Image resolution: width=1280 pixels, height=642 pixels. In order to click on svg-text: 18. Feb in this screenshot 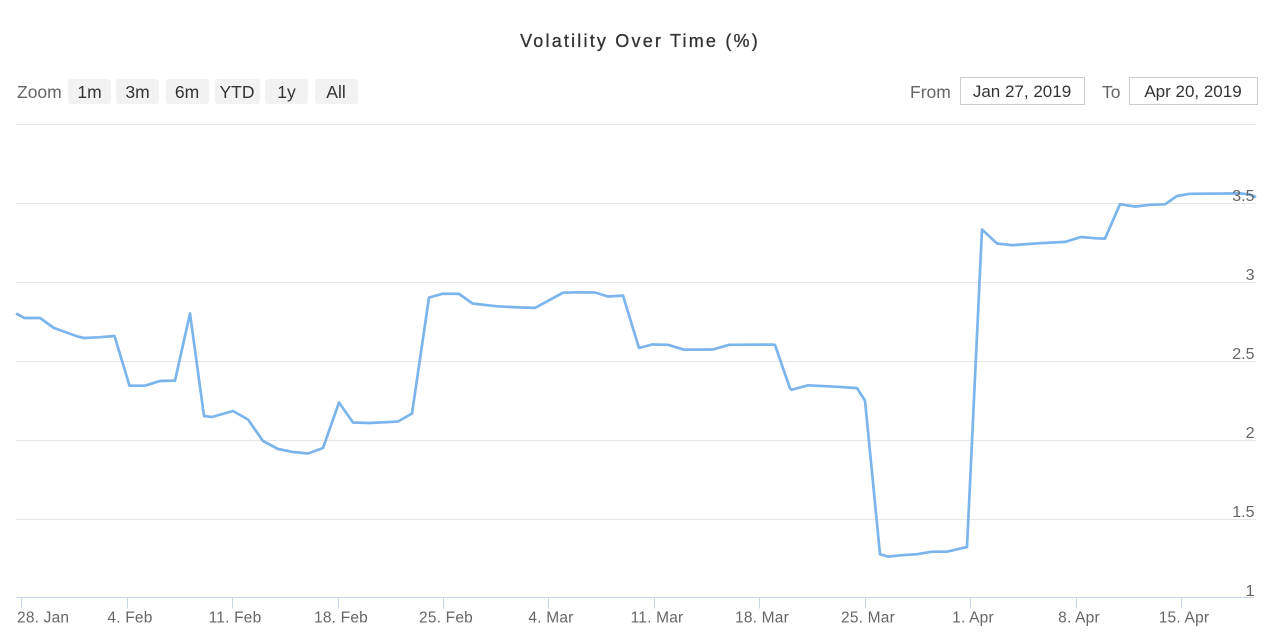, I will do `click(341, 618)`.